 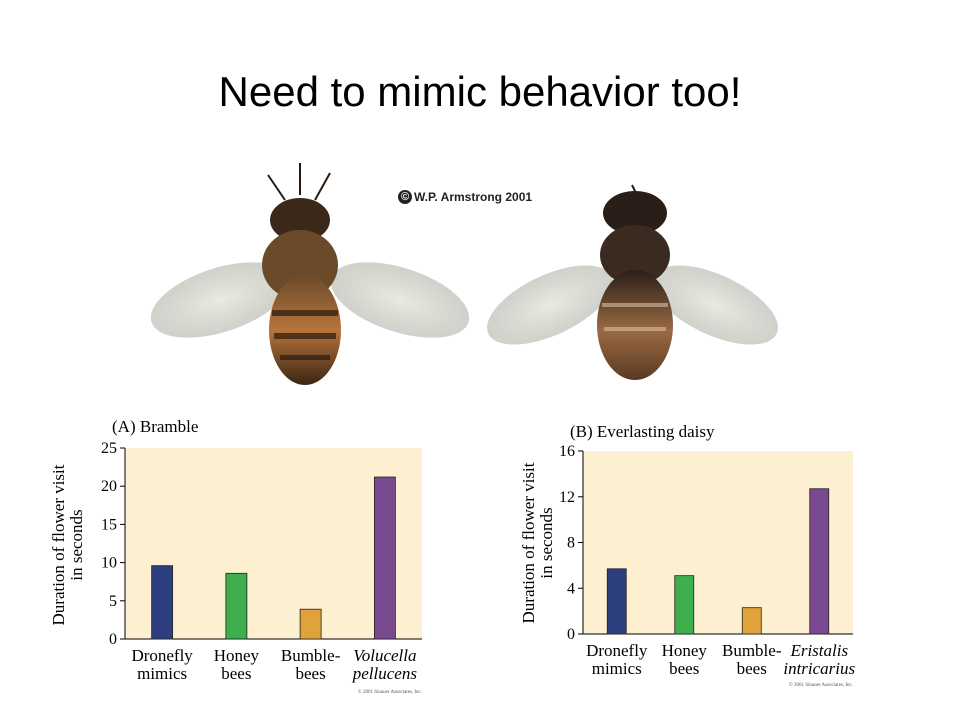 What do you see at coordinates (113, 601) in the screenshot?
I see `y-tick-label: 5` at bounding box center [113, 601].